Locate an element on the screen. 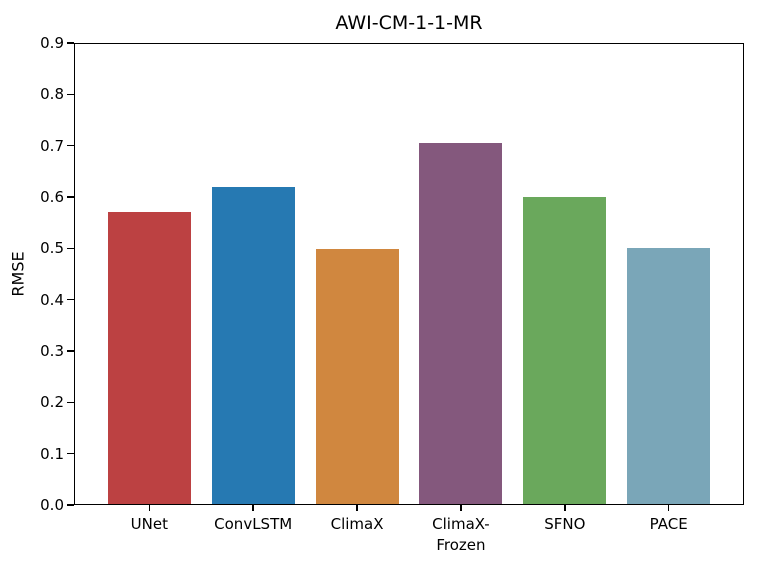 The image size is (761, 571). x-tick-label: ClimaX is located at coordinates (357, 524).